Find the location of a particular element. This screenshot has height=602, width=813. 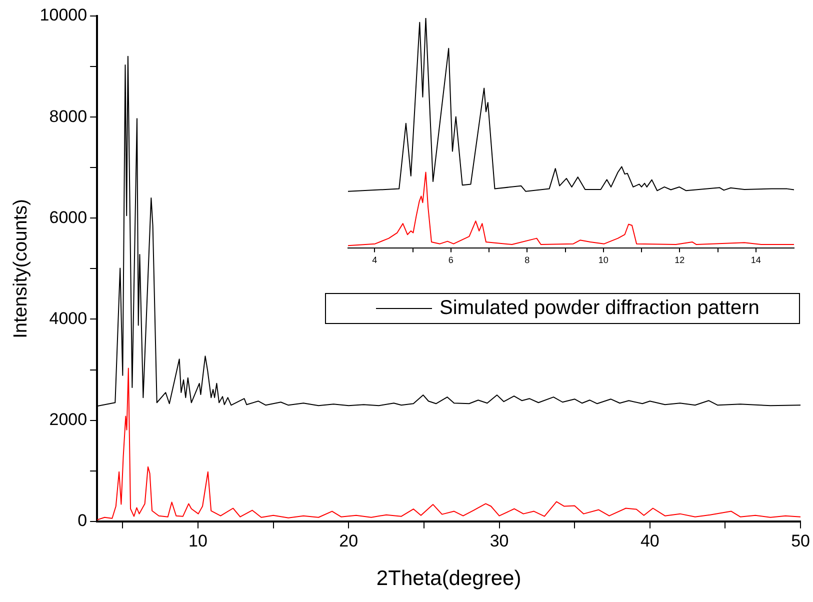

x-tick-label: 8 is located at coordinates (527, 260).